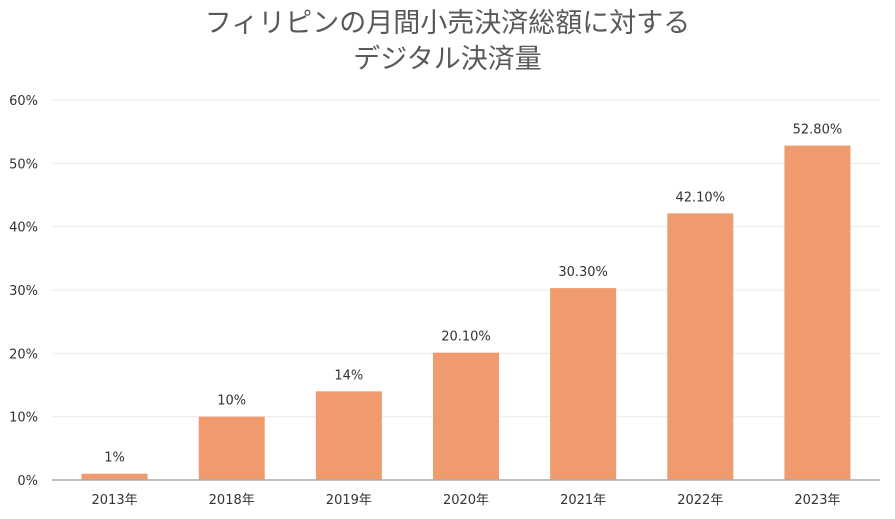  Describe the element at coordinates (23, 291) in the screenshot. I see `y-tick-label: 30%` at that location.